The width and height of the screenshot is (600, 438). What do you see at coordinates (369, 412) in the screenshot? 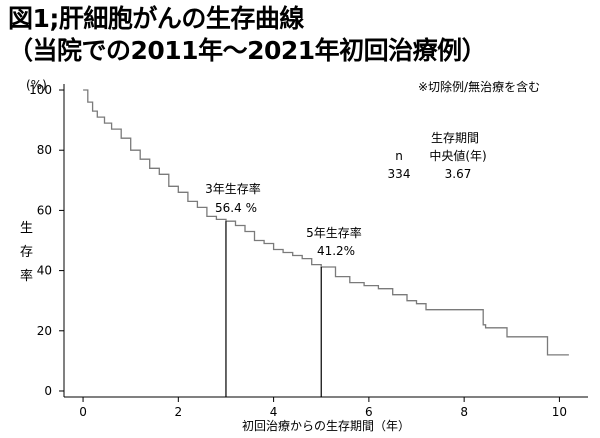
I see `x-tick-label: 6` at bounding box center [369, 412].